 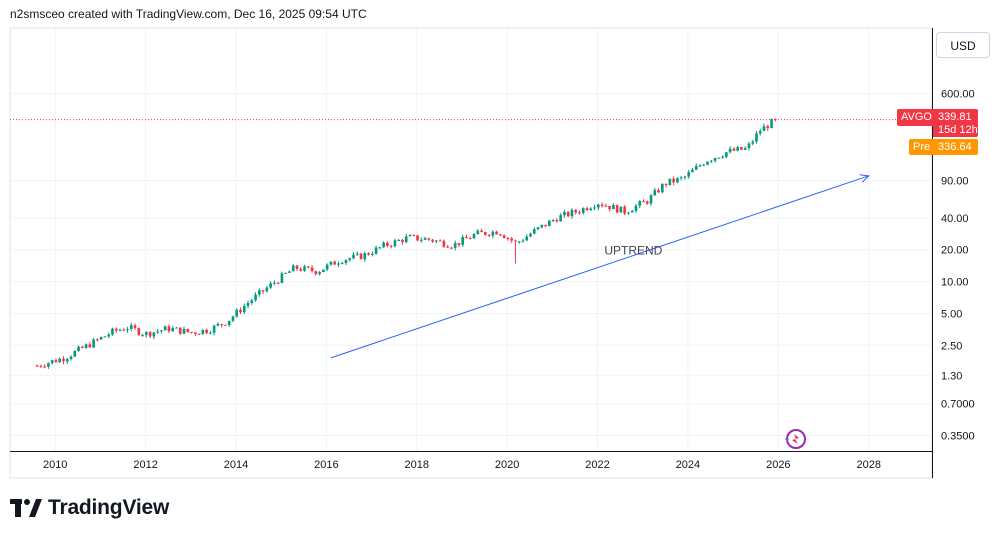 I want to click on last-price-badge: 339.81 15d 12h, so click(x=955, y=123).